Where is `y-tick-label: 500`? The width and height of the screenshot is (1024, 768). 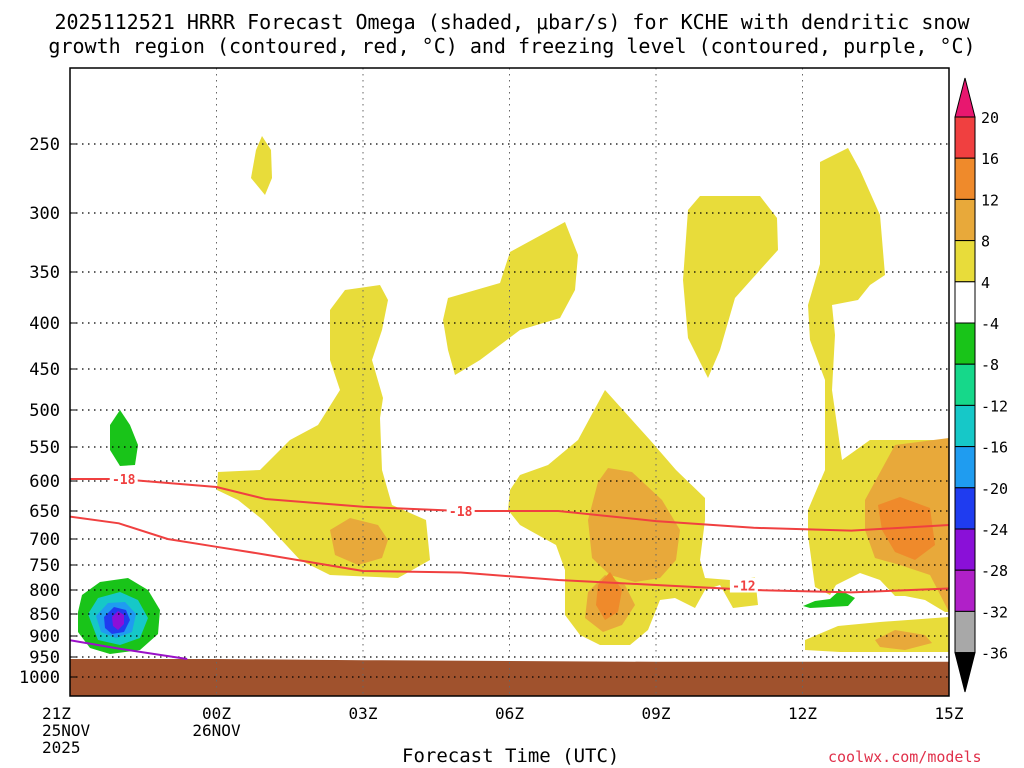
y-tick-label: 500 is located at coordinates (44, 411).